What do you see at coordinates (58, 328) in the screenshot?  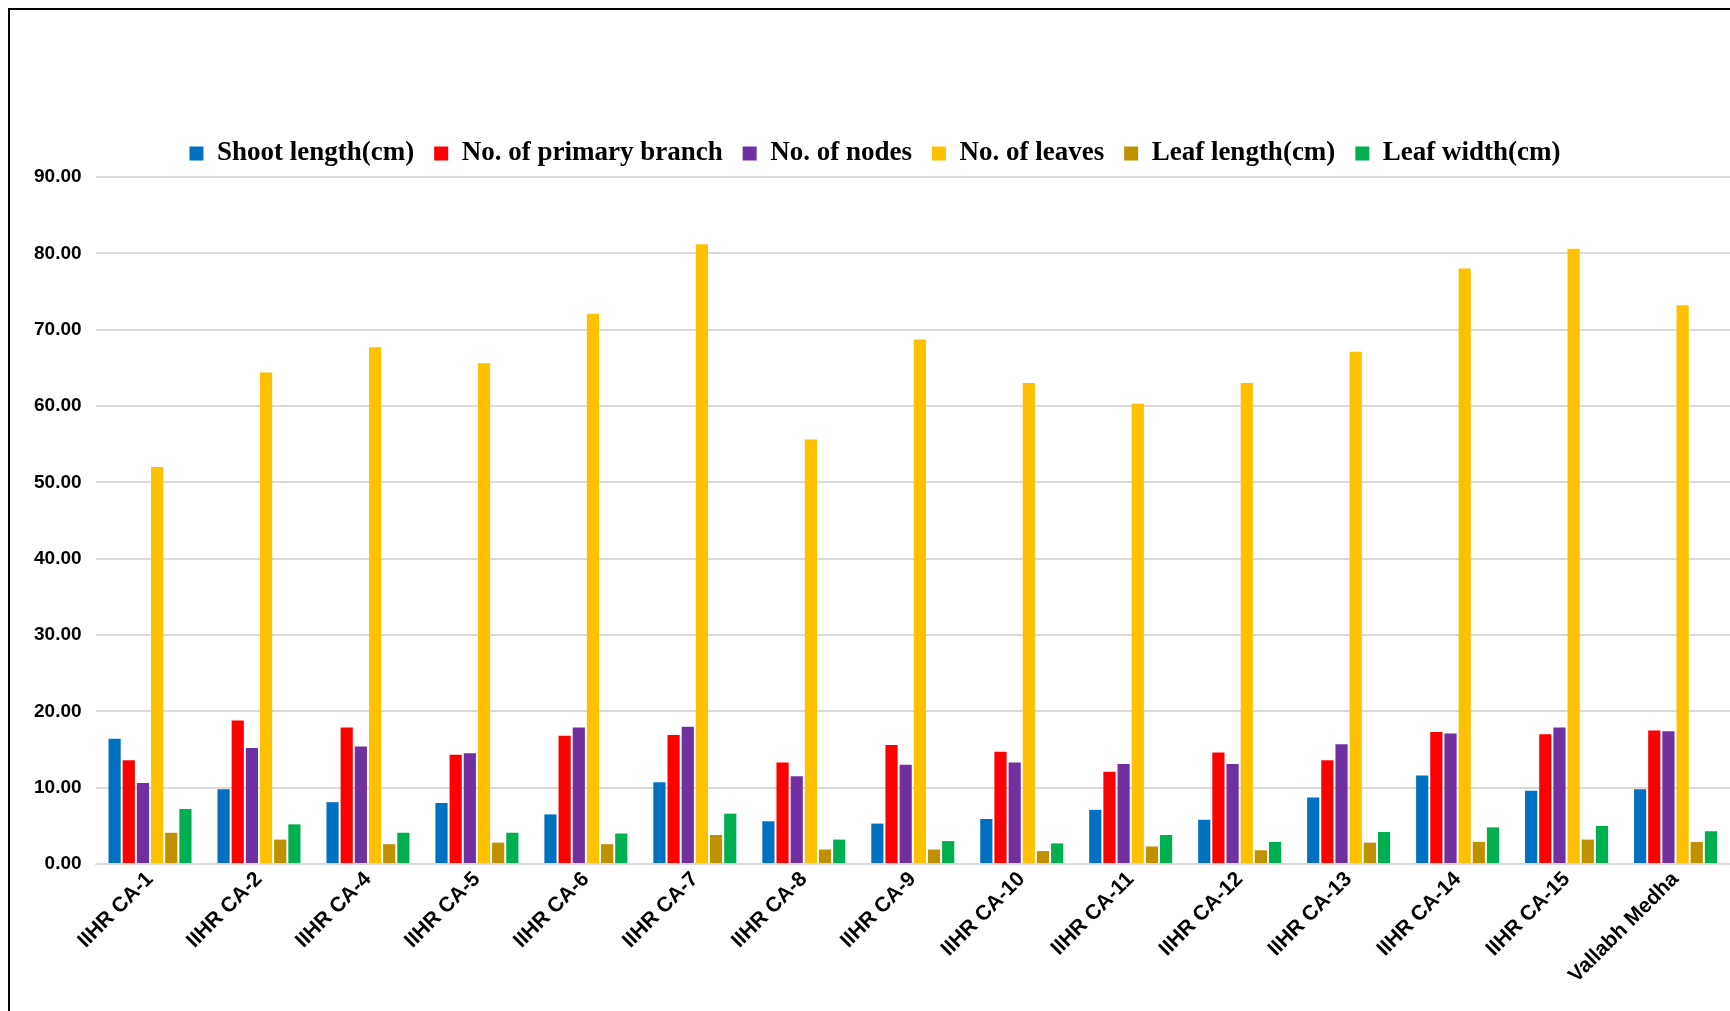 I see `y-tick-label: 70.00` at bounding box center [58, 328].